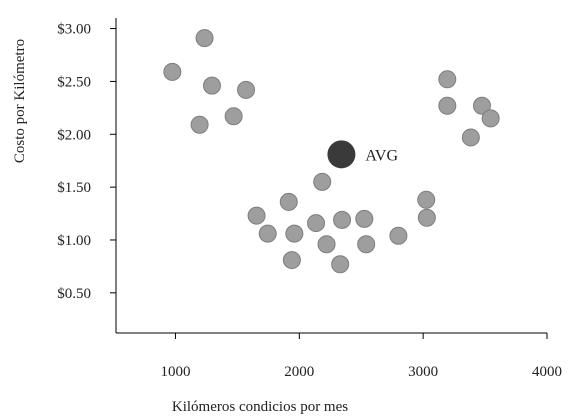 The height and width of the screenshot is (416, 569). I want to click on y-tick-label: $2.50, so click(74, 82).